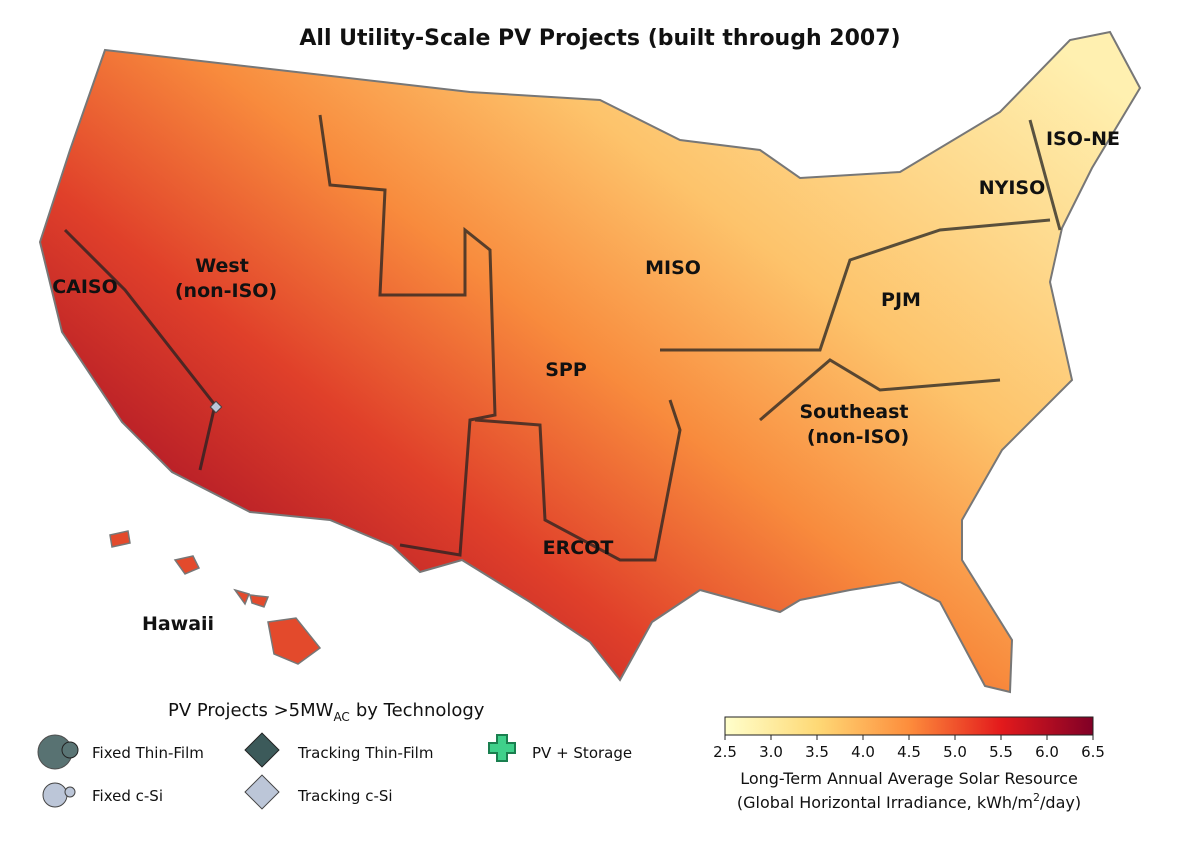  Describe the element at coordinates (673, 268) in the screenshot. I see `region-label: MISO` at that location.